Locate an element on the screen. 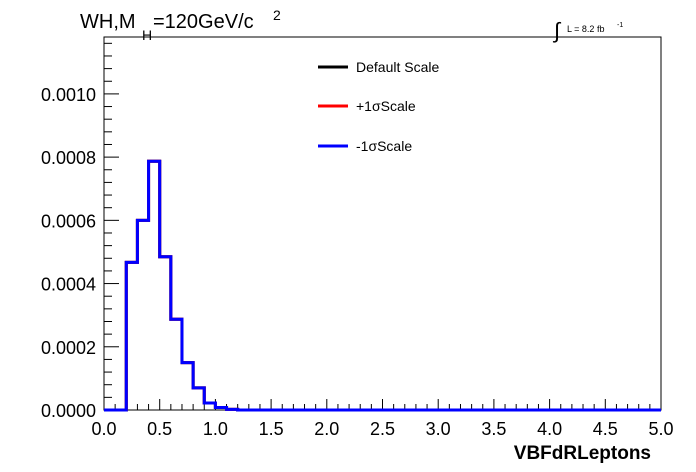 This screenshot has height=472, width=696. x-tick-label: 4.5 is located at coordinates (605, 429).